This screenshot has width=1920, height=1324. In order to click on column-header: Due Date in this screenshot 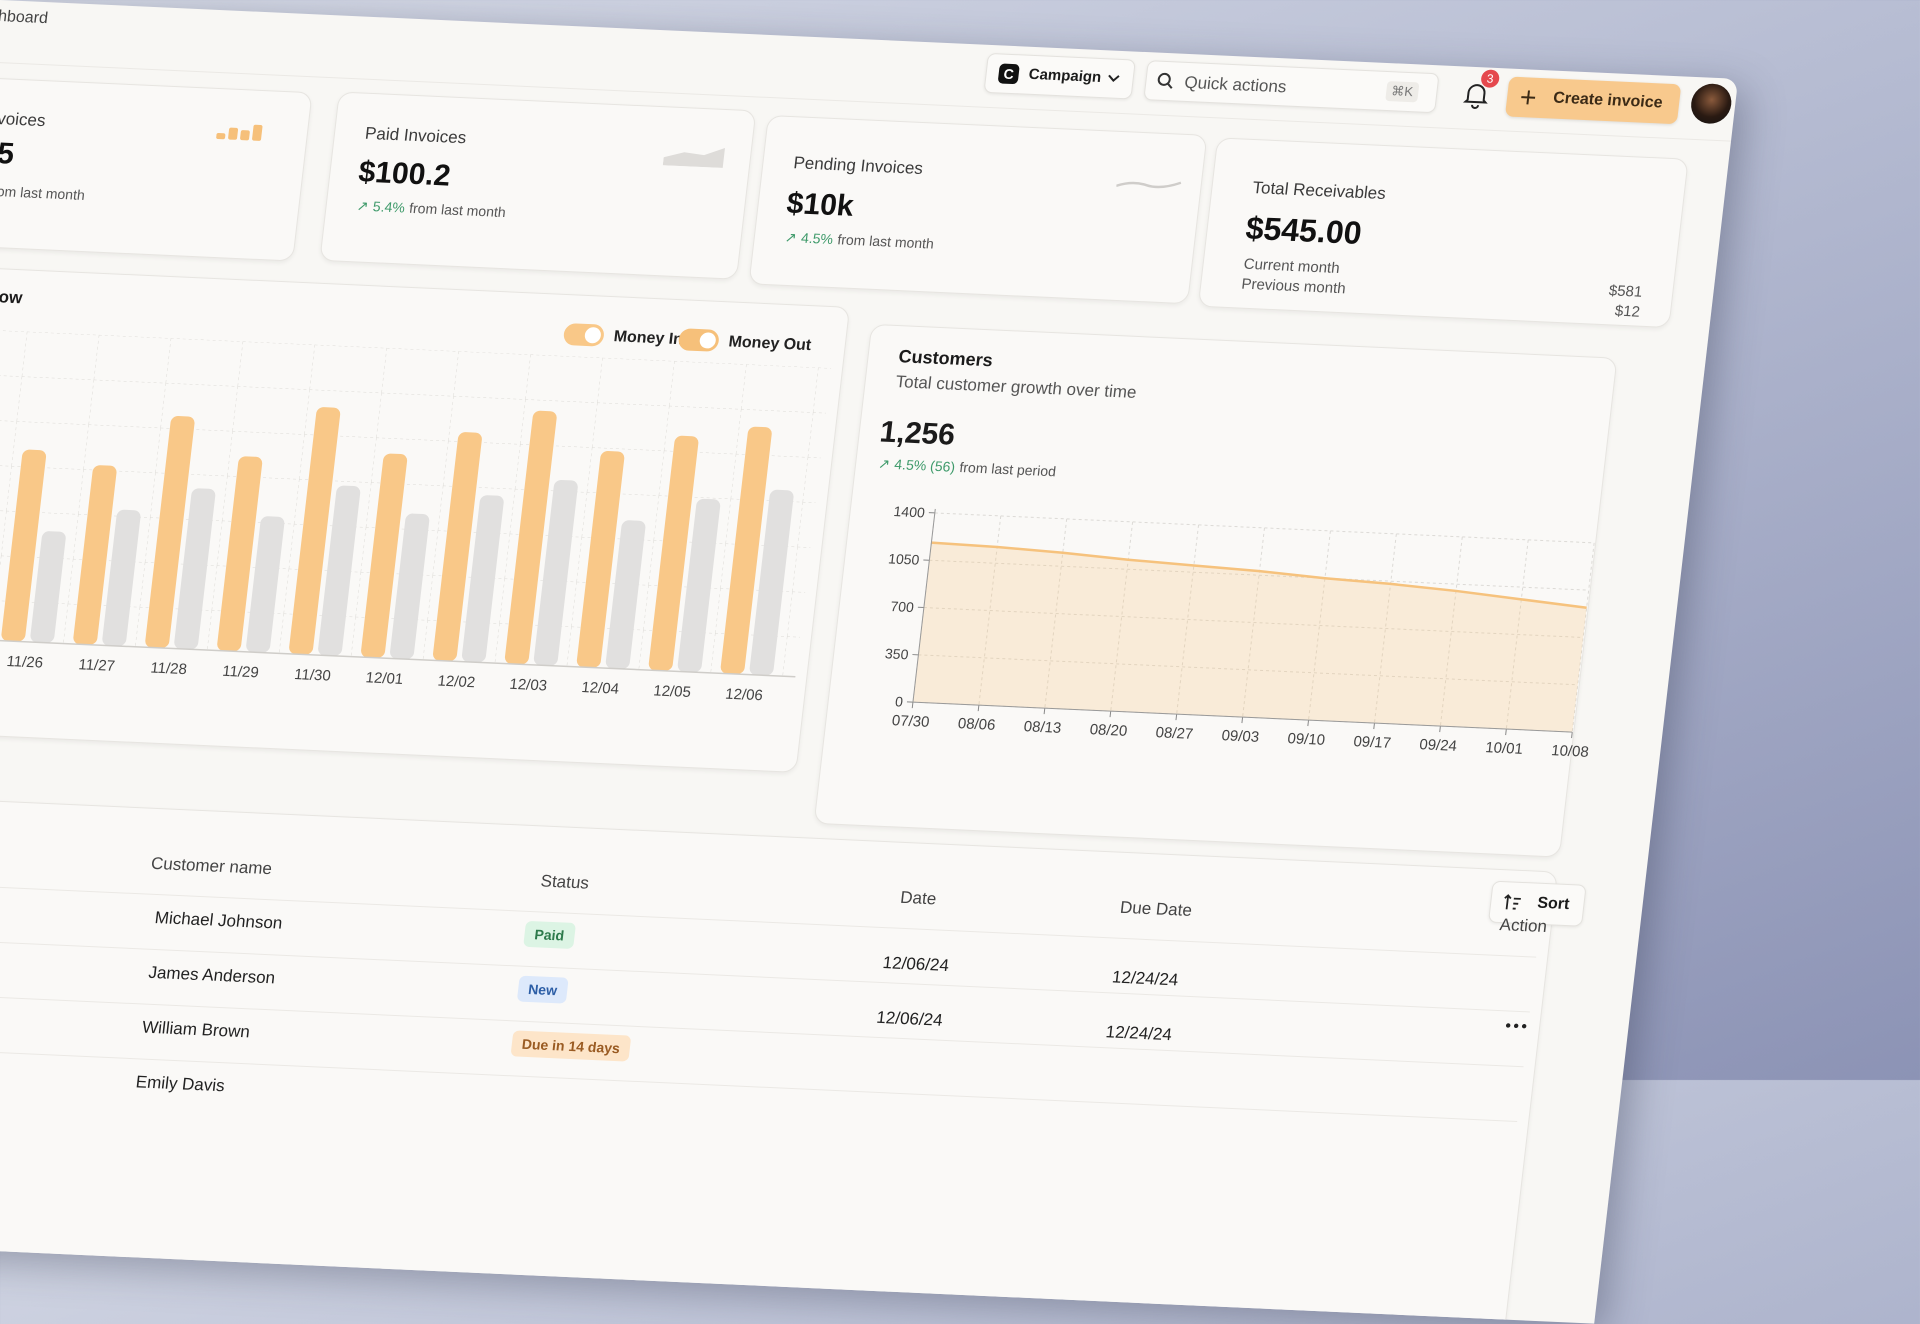, I will do `click(1156, 909)`.